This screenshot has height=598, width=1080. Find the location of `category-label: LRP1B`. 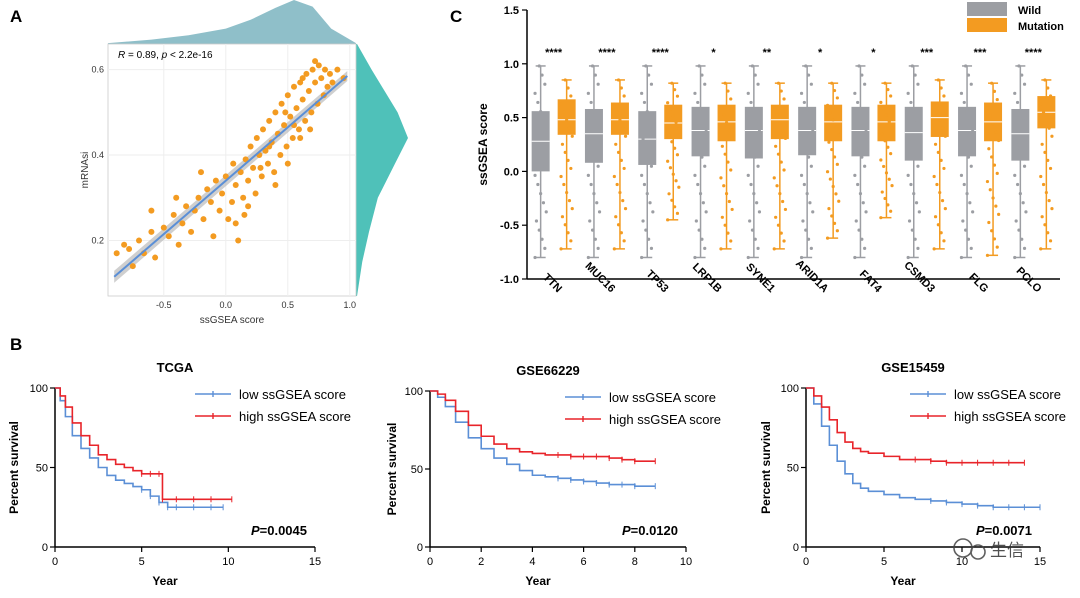

category-label: LRP1B is located at coordinates (707, 278).